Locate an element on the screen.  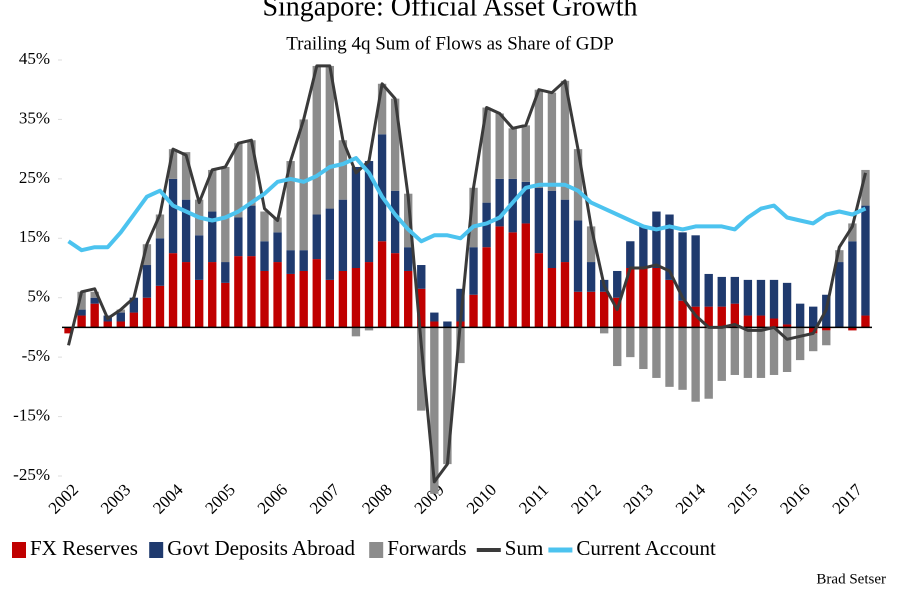
legend-swatch is located at coordinates (156, 550).